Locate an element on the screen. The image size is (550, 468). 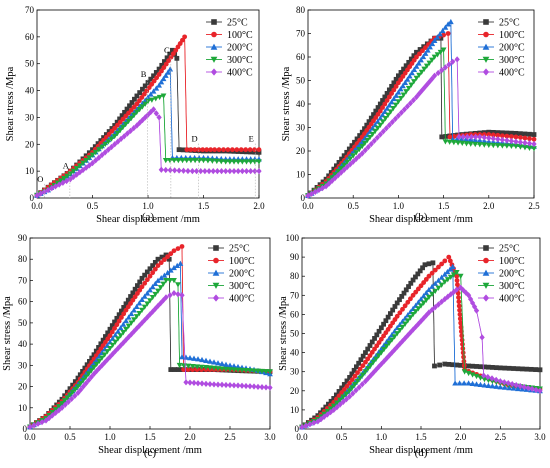
y-axis-label: Shear stress /Mpa is located at coordinates (283, 333).